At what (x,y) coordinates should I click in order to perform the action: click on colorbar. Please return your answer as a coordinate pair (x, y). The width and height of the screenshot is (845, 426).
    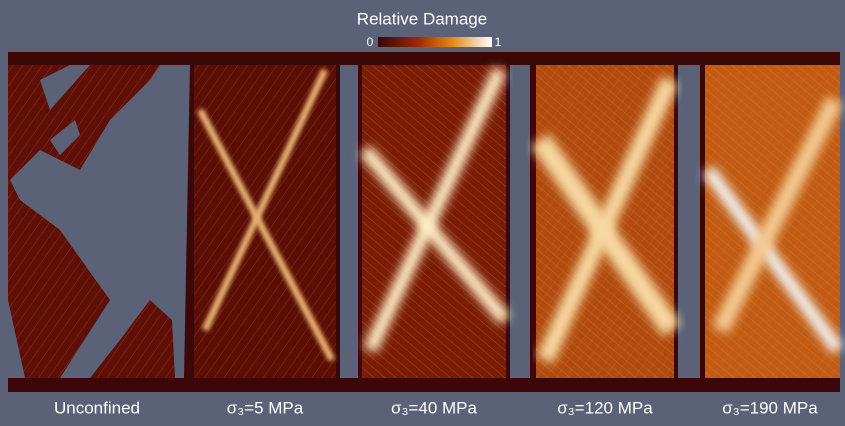
    Looking at the image, I should click on (435, 42).